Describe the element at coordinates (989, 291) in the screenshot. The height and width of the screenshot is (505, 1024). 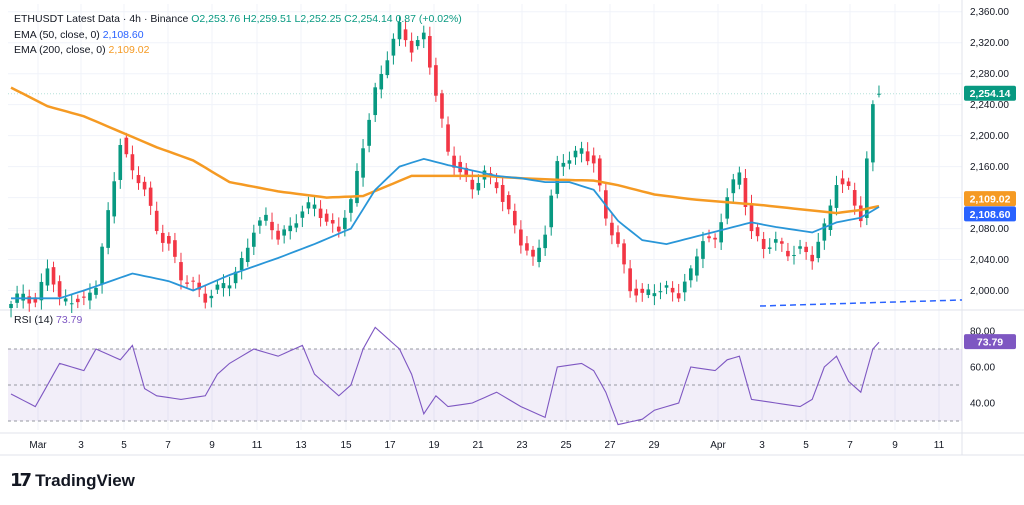
I see `price-tick-label: 2,000.00` at that location.